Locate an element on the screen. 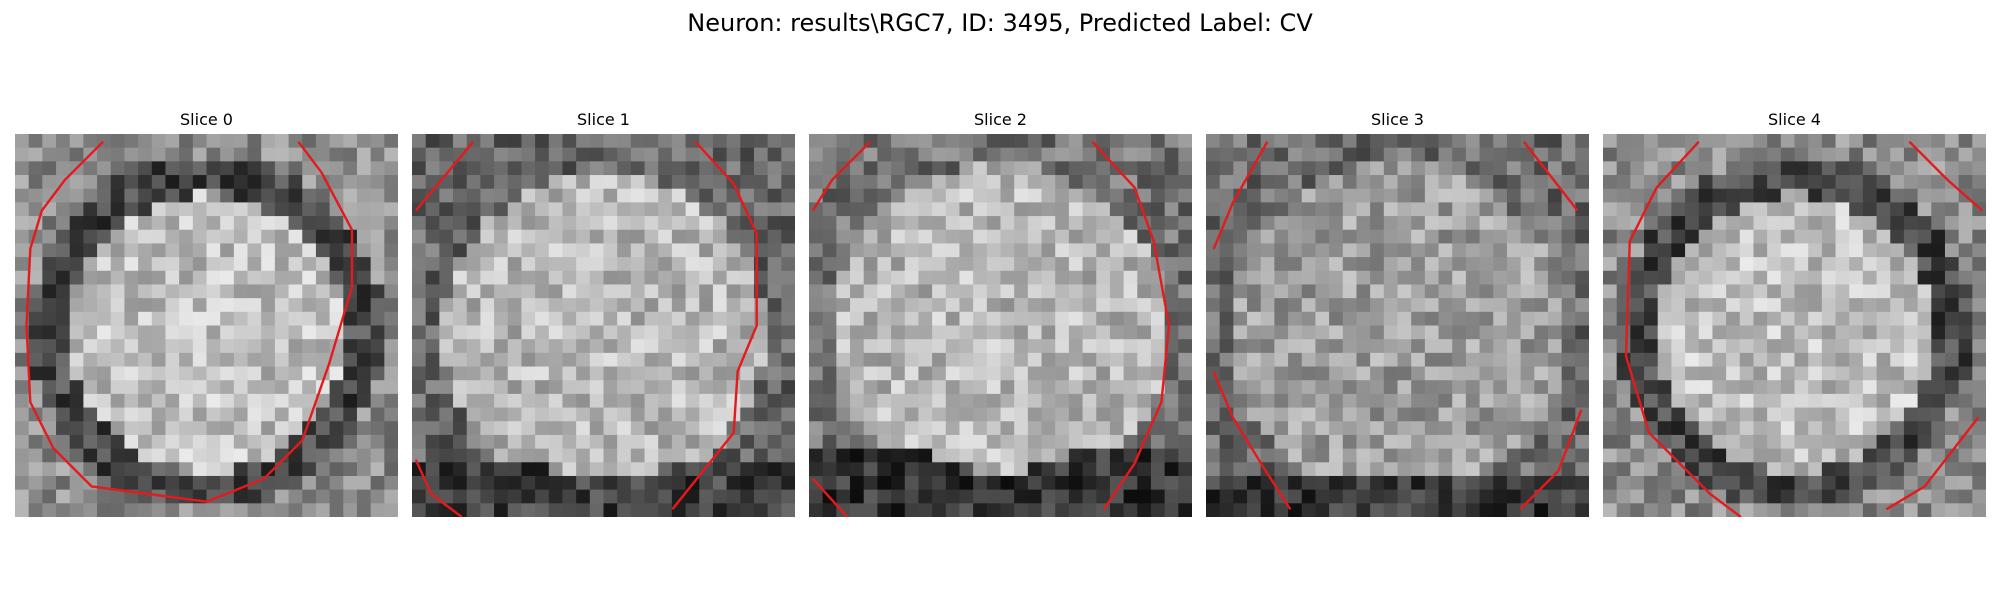  slice-panel-2: Slice 2 is located at coordinates (1000, 312).